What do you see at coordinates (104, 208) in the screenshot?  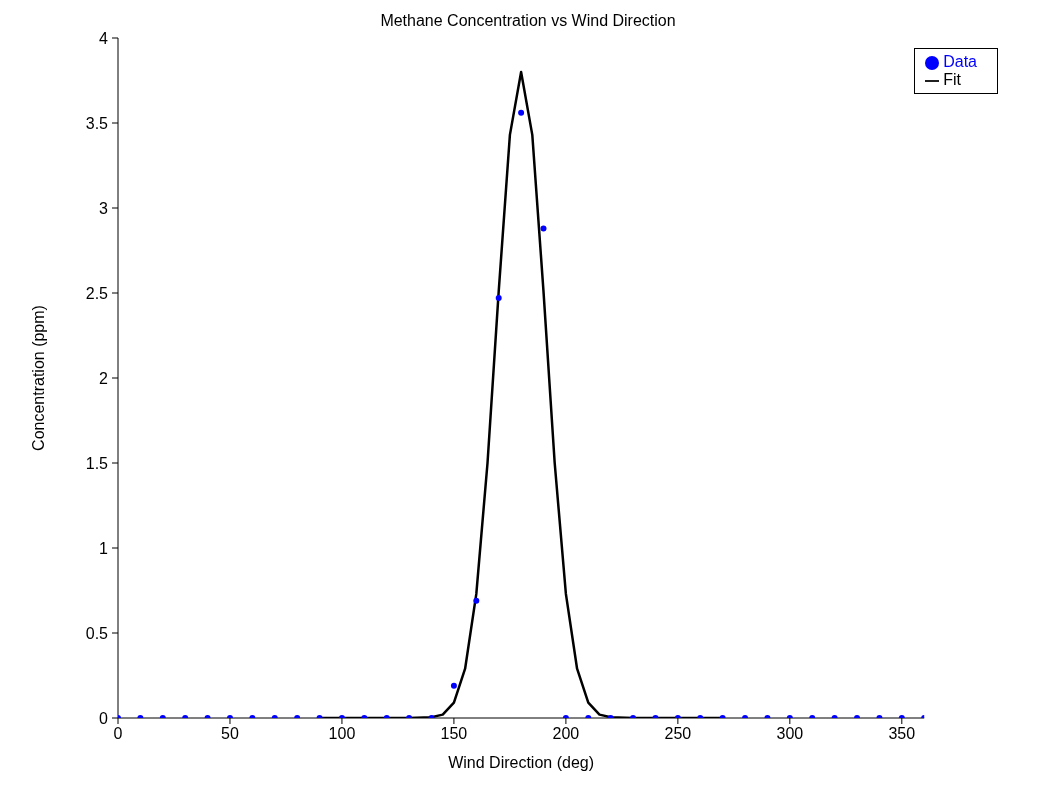 I see `y-tick-label: 3` at bounding box center [104, 208].